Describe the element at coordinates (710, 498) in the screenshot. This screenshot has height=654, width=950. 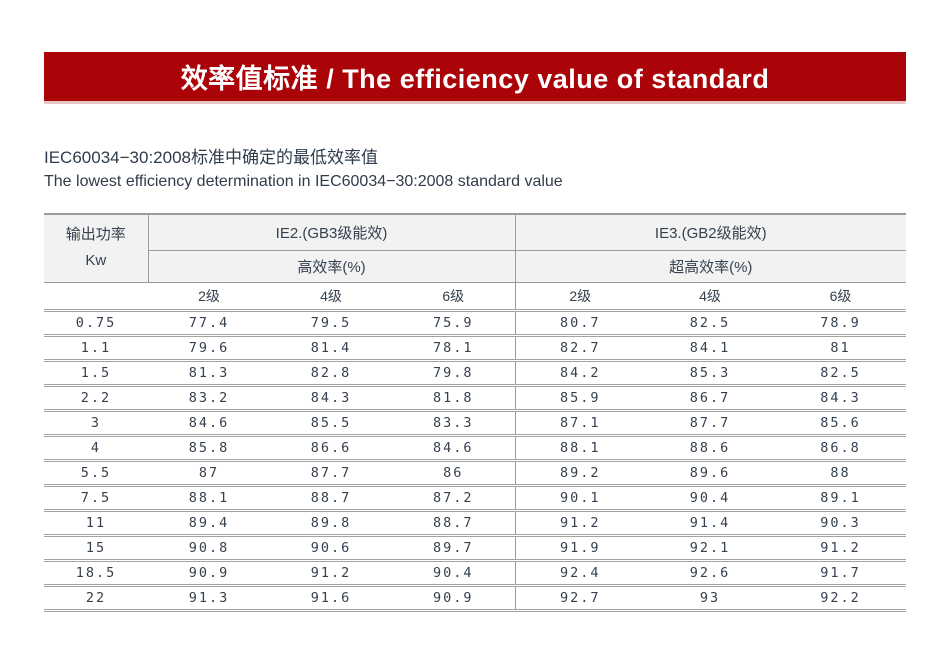
I see `cell-efficiency-value: 90.4` at that location.